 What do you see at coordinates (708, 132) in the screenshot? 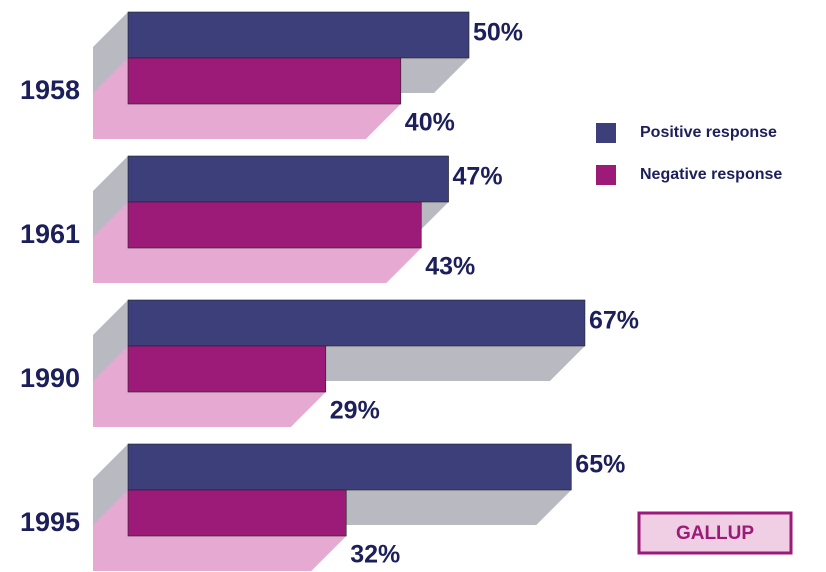
I see `legend-label: Positive response` at bounding box center [708, 132].